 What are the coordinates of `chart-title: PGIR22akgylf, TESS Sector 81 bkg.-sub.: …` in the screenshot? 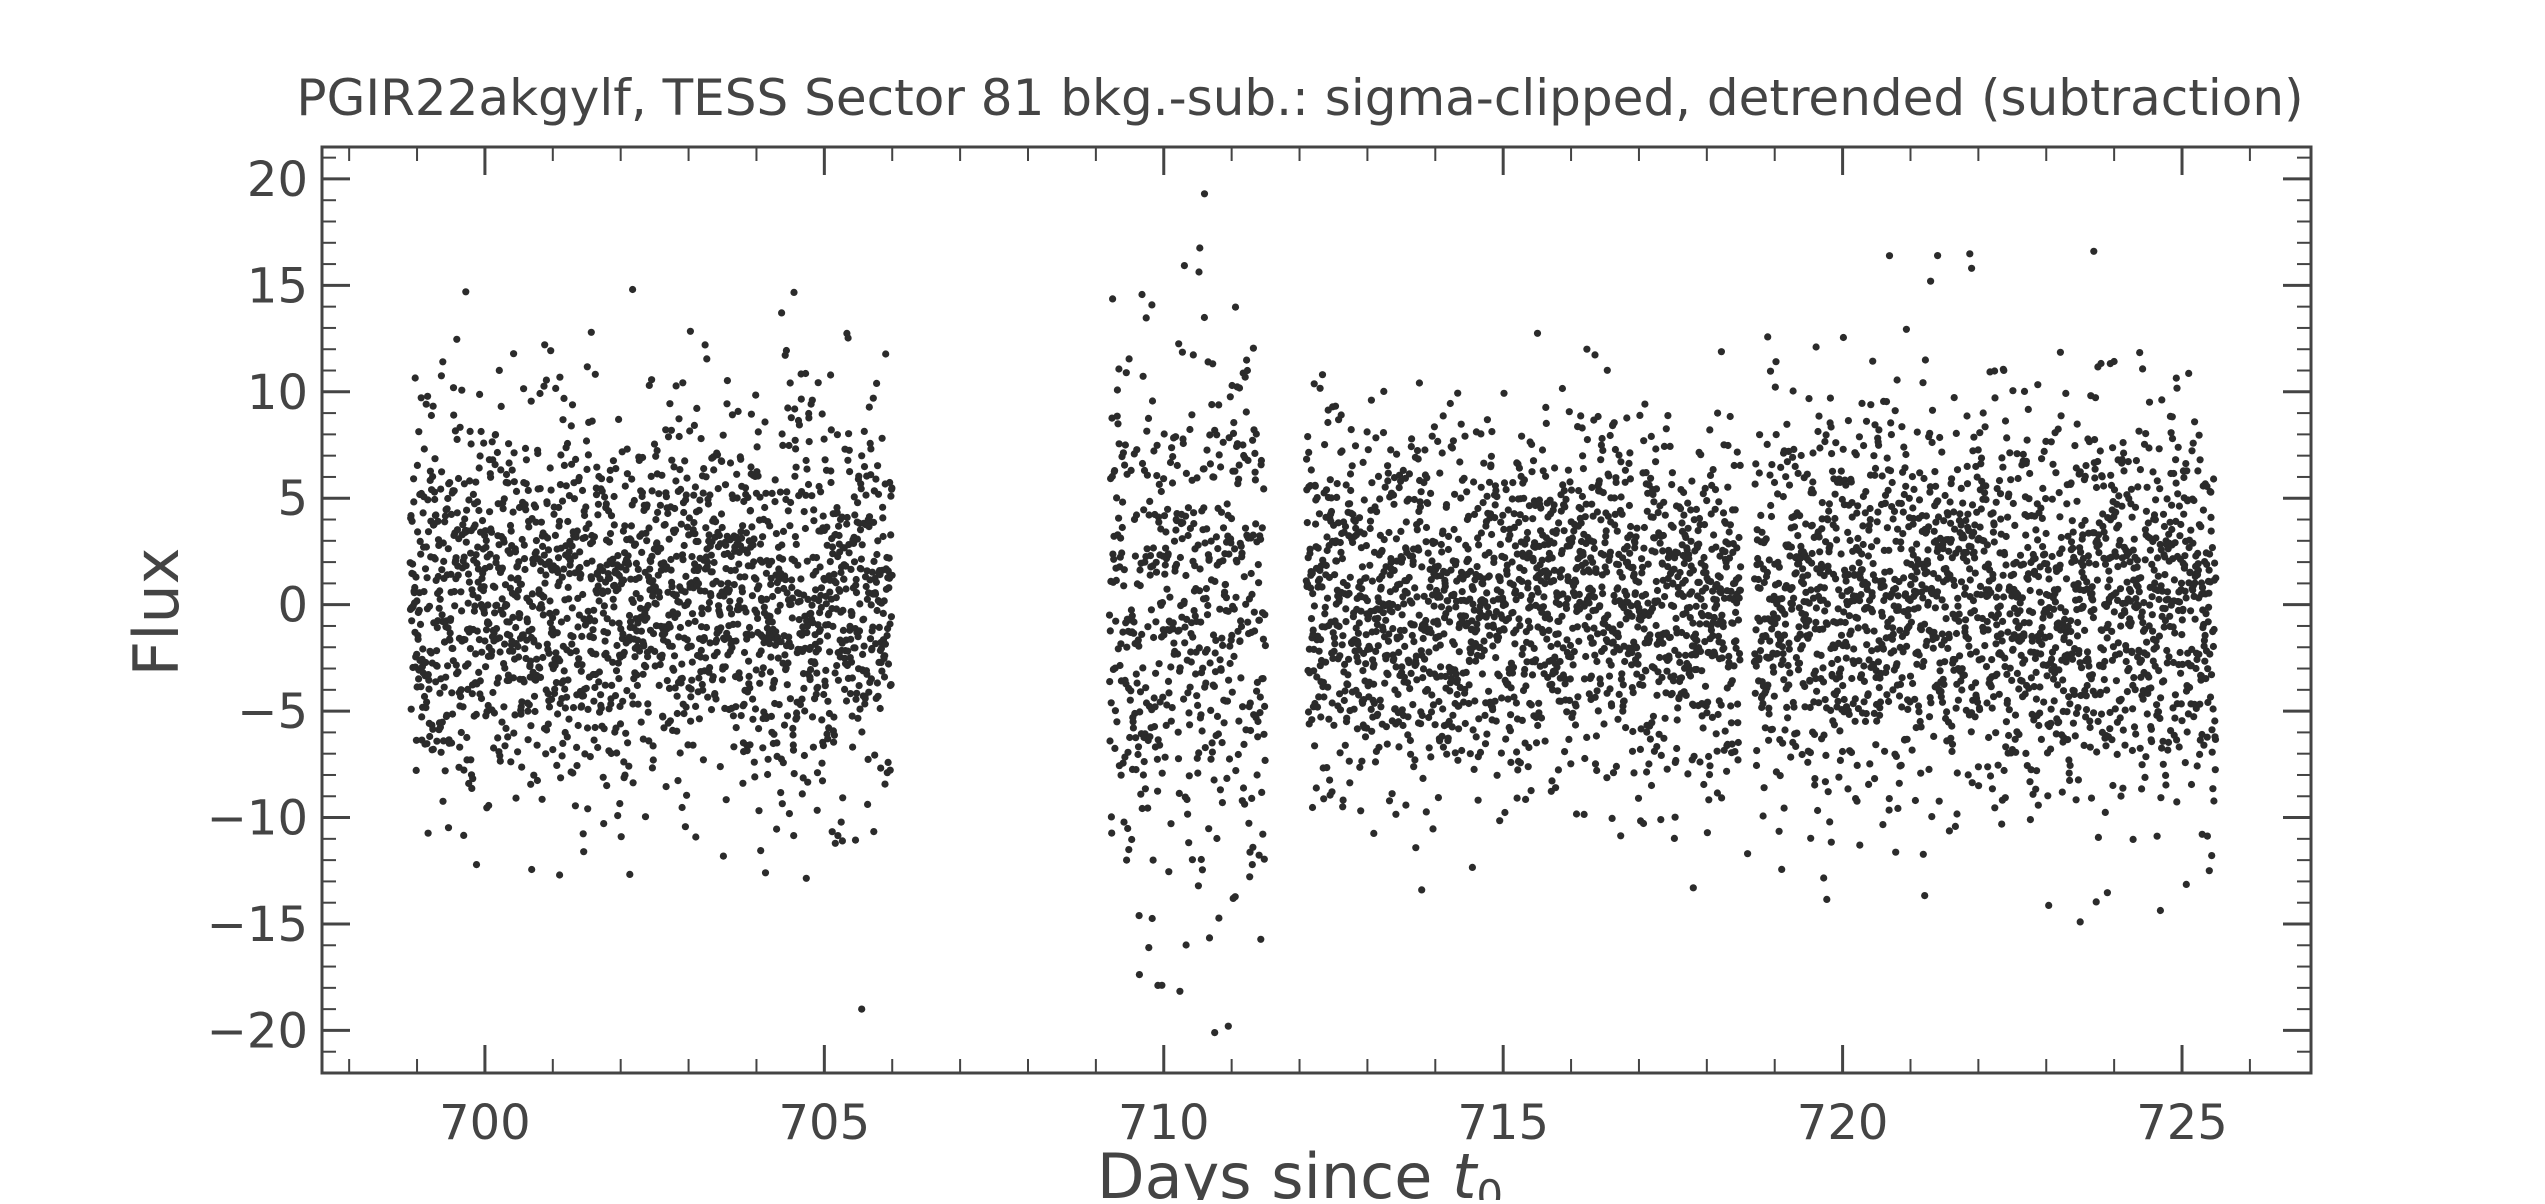 It's located at (1299, 98).